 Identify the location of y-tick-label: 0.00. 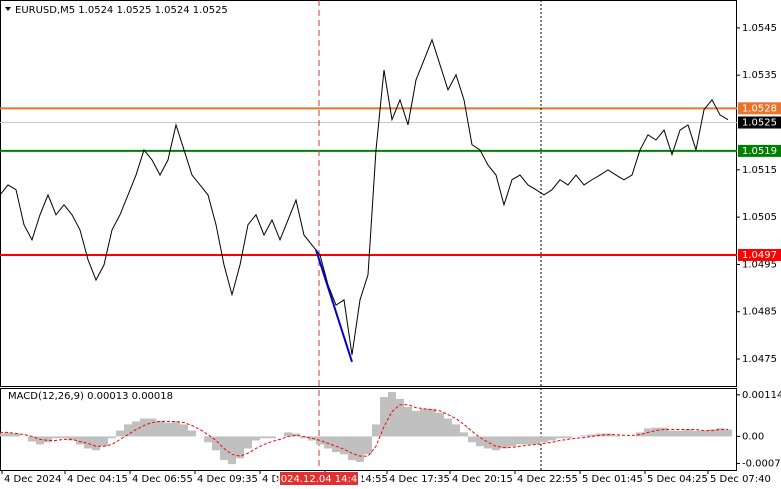
(753, 436).